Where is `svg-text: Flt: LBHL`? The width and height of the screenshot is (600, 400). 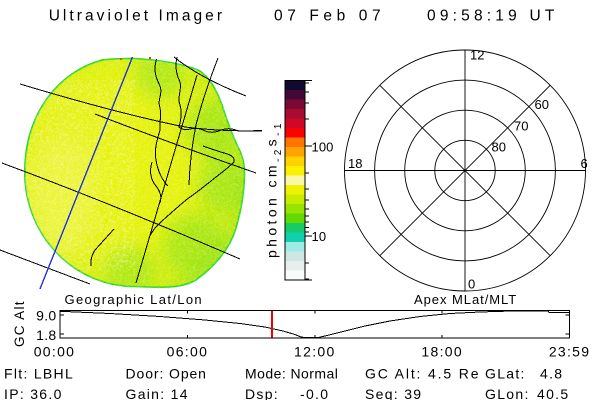 svg-text: Flt: LBHL is located at coordinates (39, 374).